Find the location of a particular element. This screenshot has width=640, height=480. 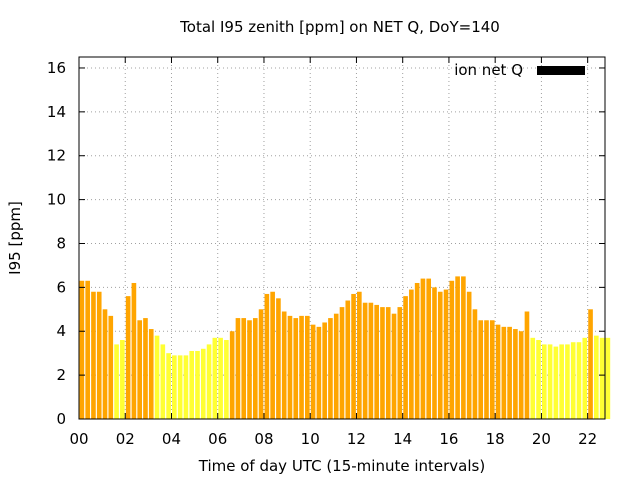

y-tick-label: 4 is located at coordinates (61, 331).